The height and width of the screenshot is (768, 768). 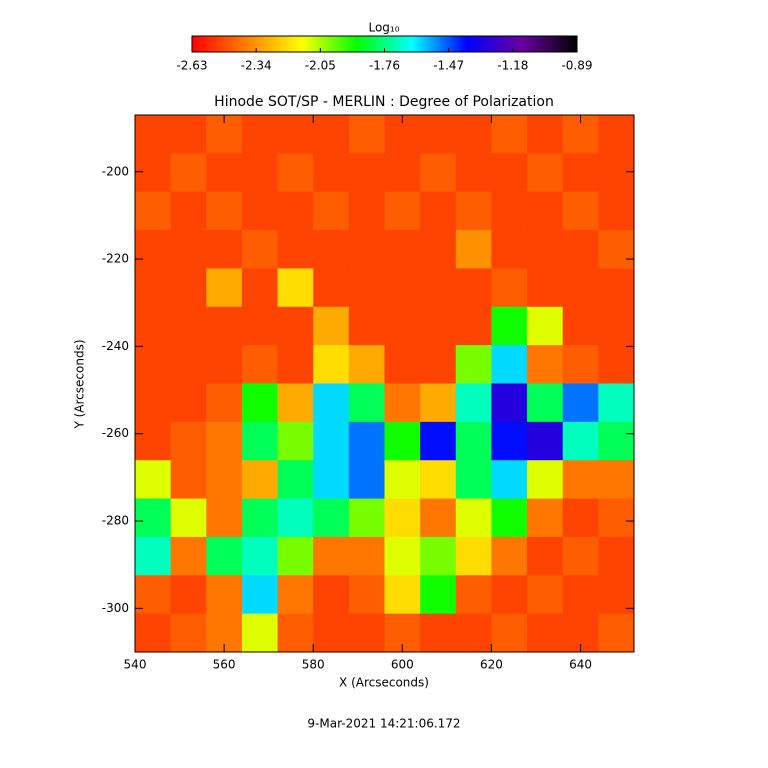 I want to click on y-tick-label: -300, so click(x=115, y=608).